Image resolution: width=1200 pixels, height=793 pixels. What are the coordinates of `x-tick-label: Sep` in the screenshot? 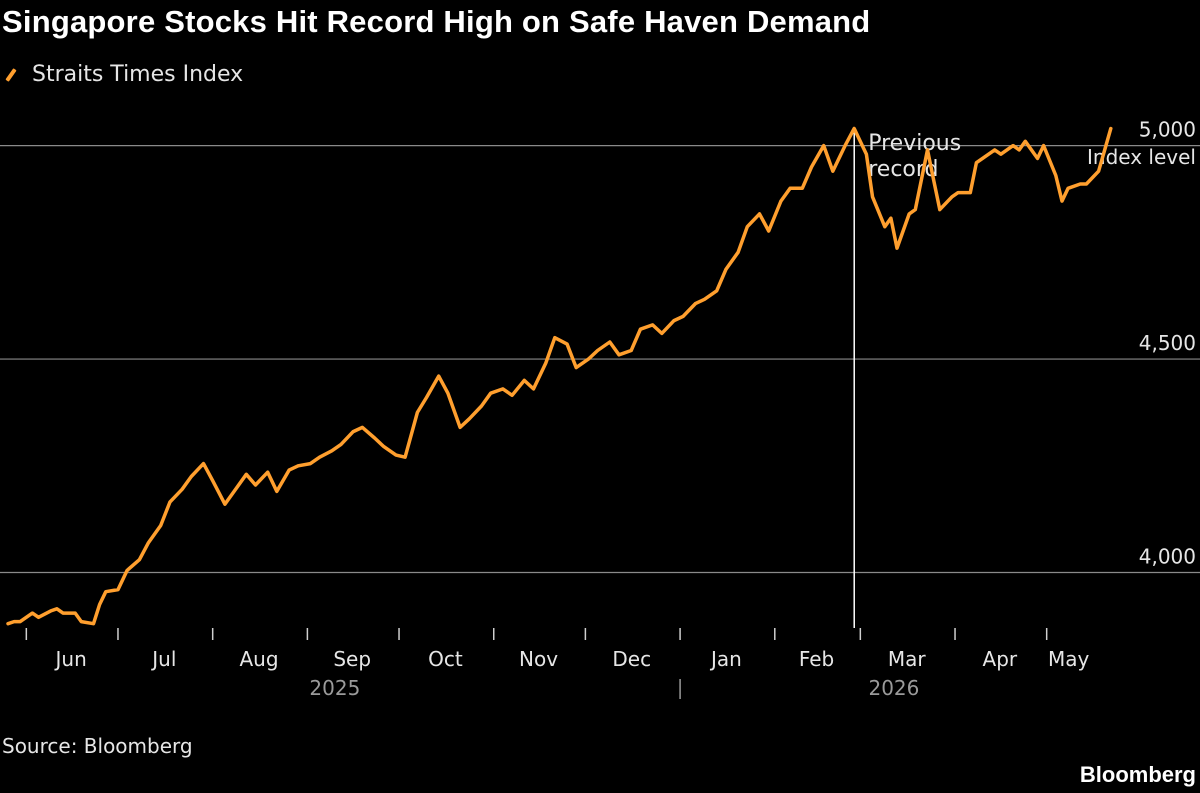 It's located at (352, 659).